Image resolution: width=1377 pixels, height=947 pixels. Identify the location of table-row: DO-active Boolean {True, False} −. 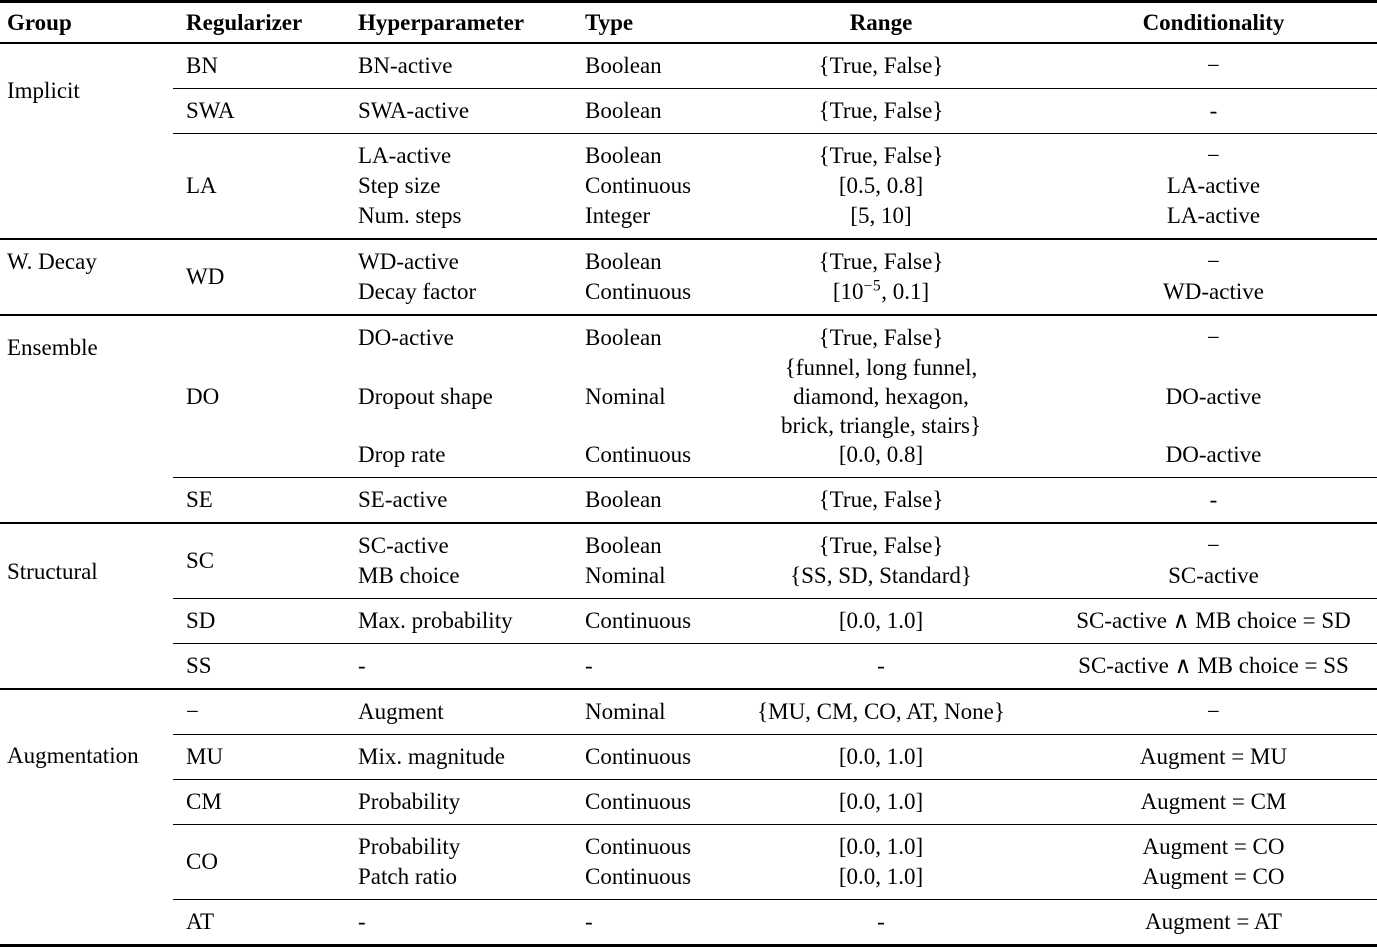
(867, 338).